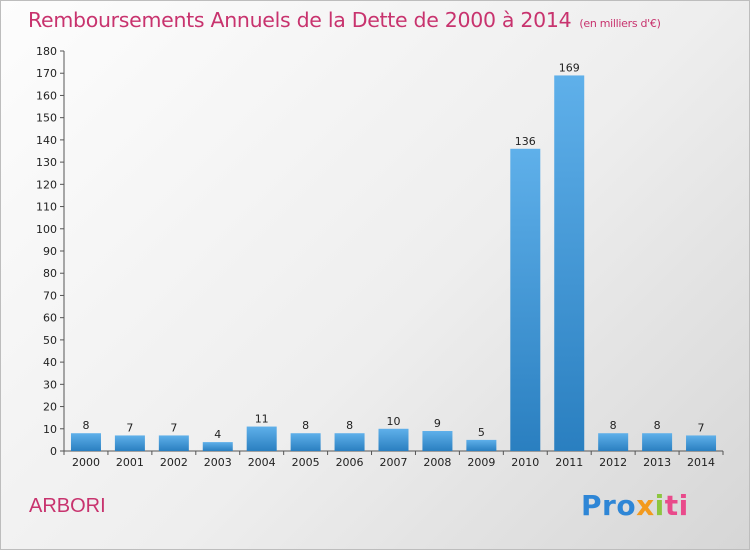 The image size is (750, 550). What do you see at coordinates (46, 184) in the screenshot?
I see `y-tick-label: 120` at bounding box center [46, 184].